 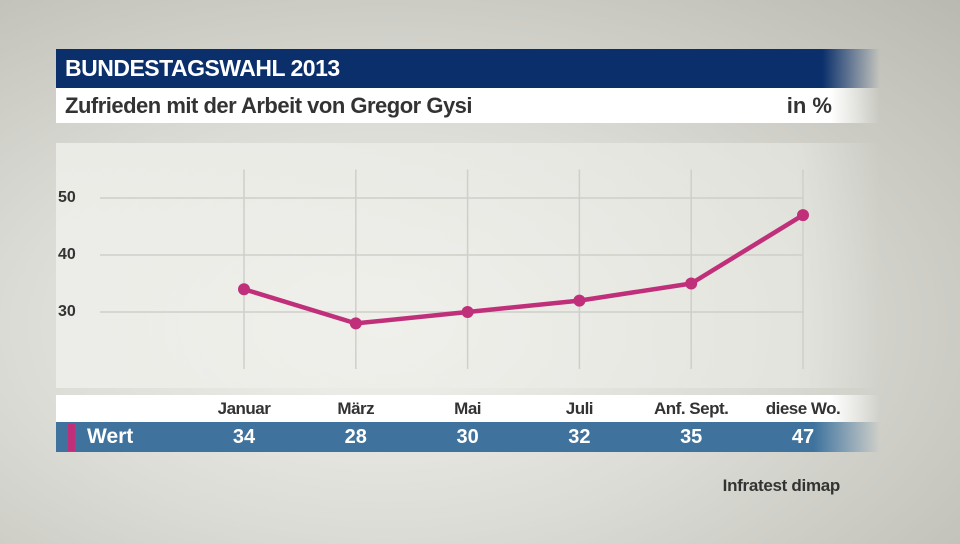 I want to click on data-label: 34, so click(x=244, y=437).